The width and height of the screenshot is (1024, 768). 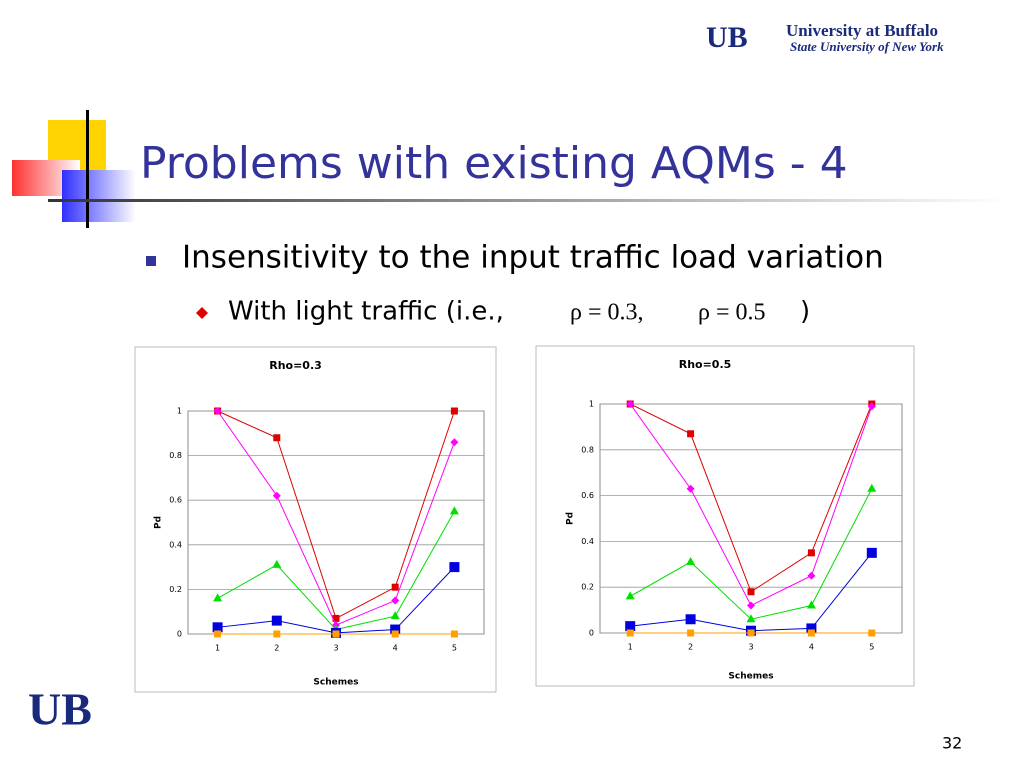 What do you see at coordinates (952, 743) in the screenshot?
I see `page-number: 32` at bounding box center [952, 743].